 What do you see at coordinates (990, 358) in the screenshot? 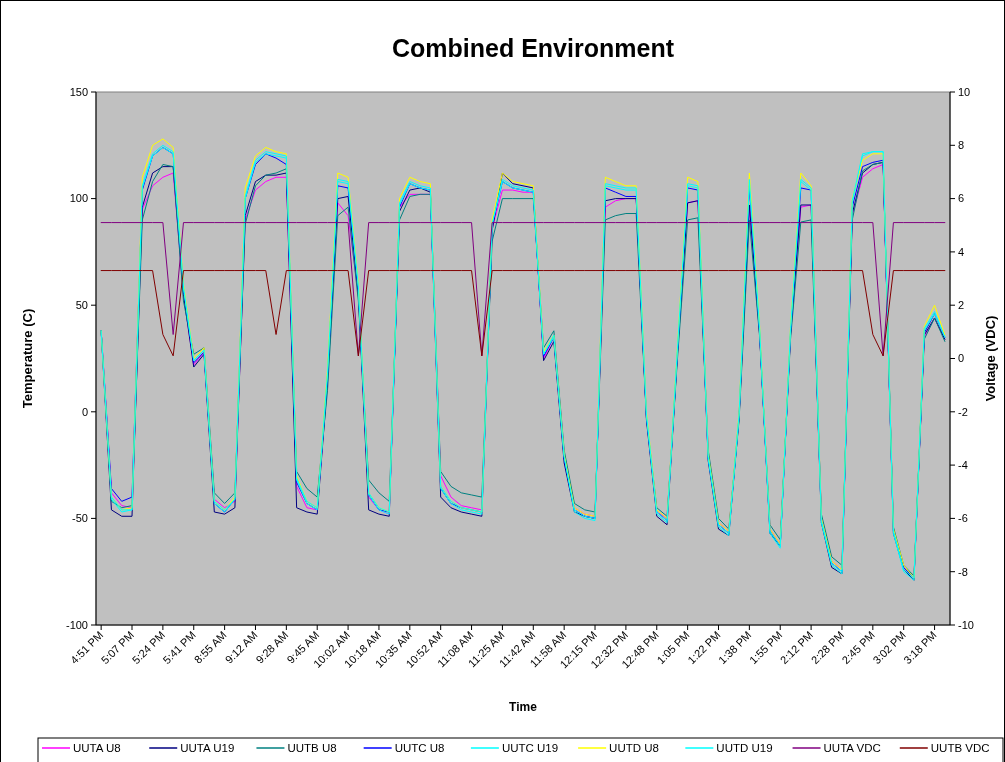
I see `y2-axis-title: Voltage (VDC)` at bounding box center [990, 358].